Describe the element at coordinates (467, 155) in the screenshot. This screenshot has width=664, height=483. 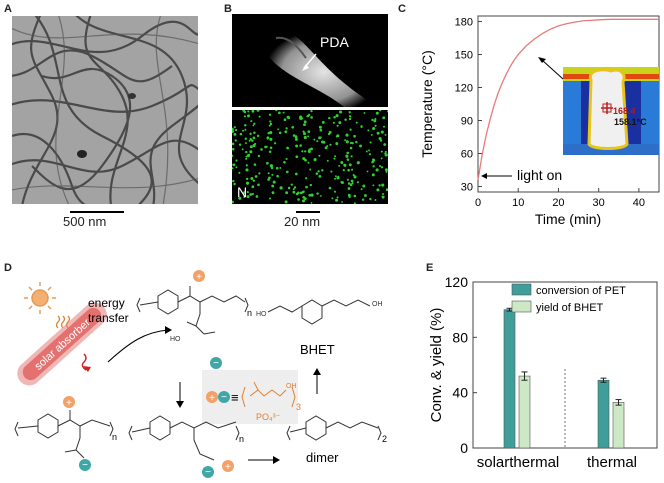
I see `y-tick-label: 60` at that location.